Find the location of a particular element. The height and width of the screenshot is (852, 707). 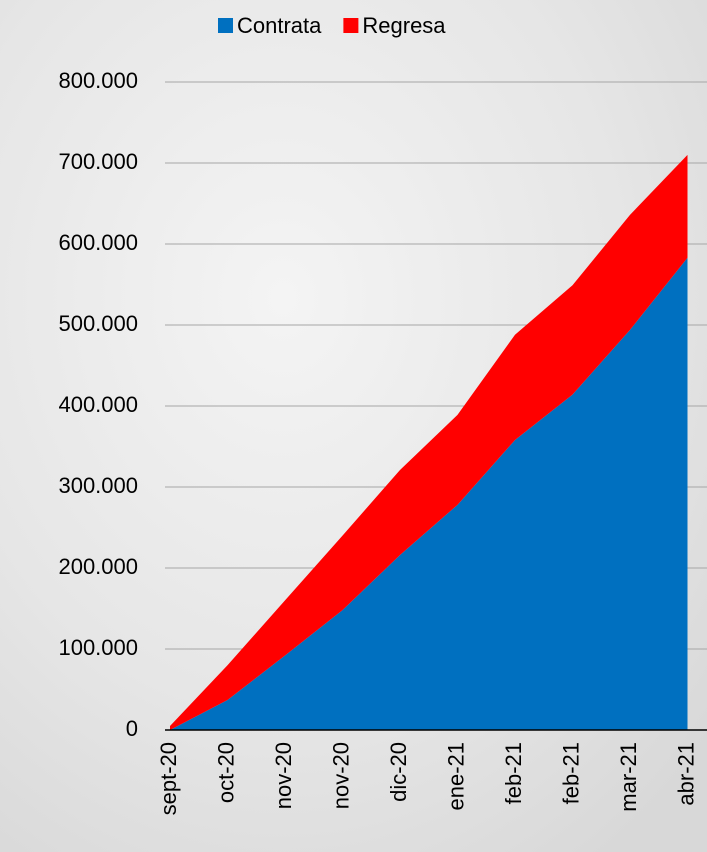

y-tick-label: 800.000 is located at coordinates (98, 80).